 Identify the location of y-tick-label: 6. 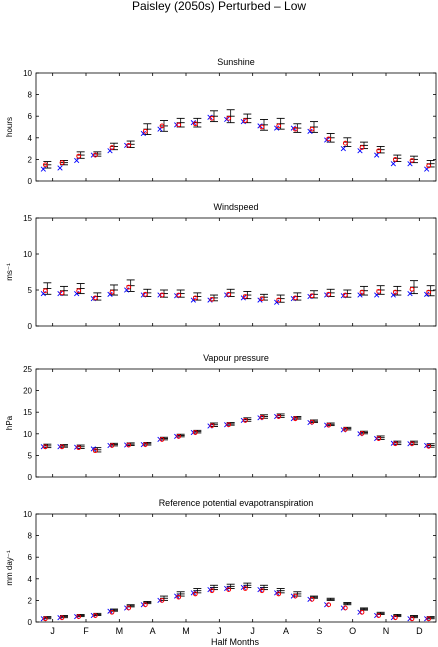
(30, 116).